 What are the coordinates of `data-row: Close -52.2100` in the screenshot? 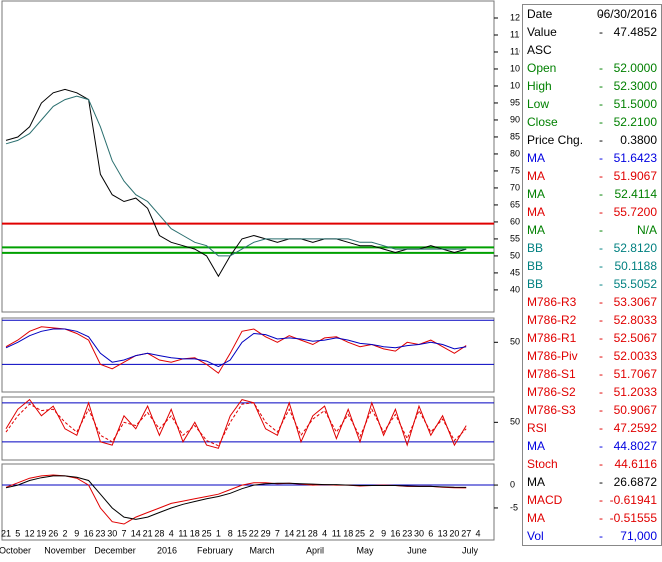 It's located at (593, 122).